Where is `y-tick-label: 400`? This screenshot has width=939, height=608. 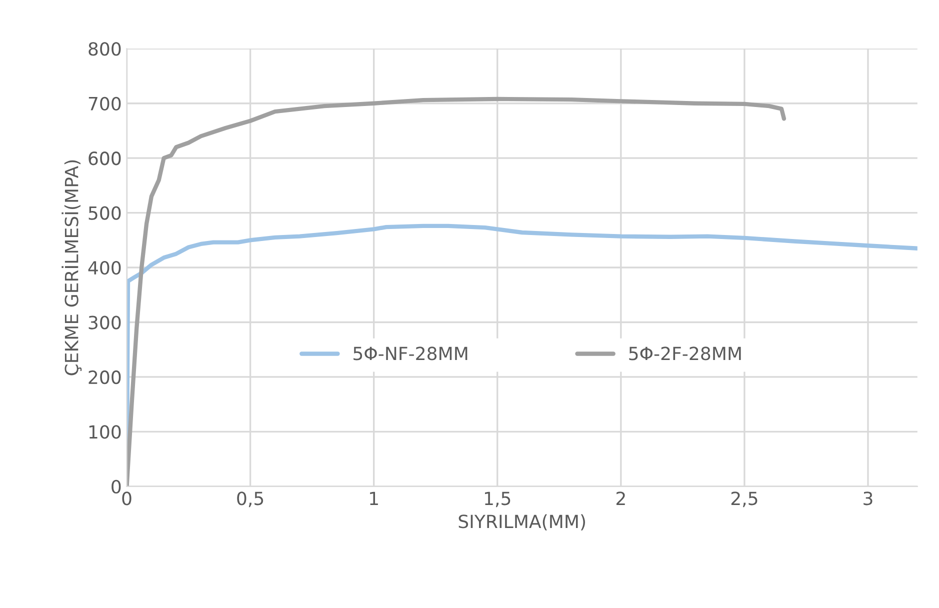 y-tick-label: 400 is located at coordinates (104, 267).